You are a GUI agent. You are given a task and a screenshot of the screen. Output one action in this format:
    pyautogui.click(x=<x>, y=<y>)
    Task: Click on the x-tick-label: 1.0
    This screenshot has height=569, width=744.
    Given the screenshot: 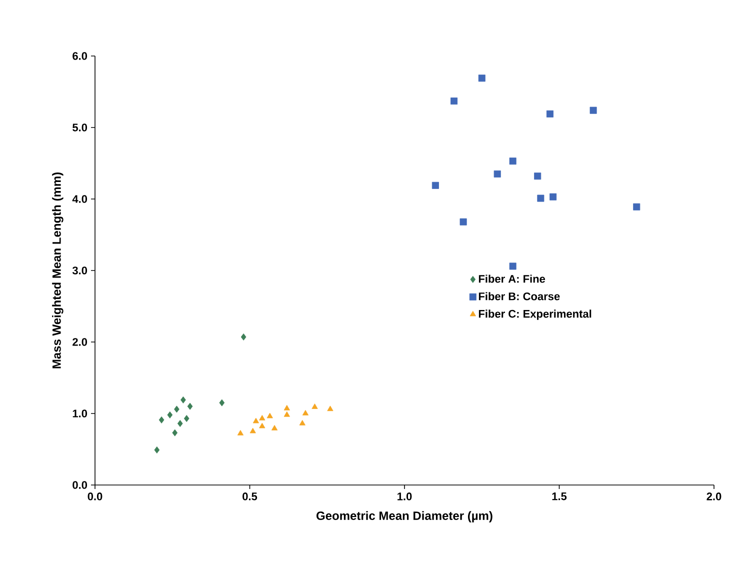 What is the action you would take?
    pyautogui.click(x=405, y=496)
    